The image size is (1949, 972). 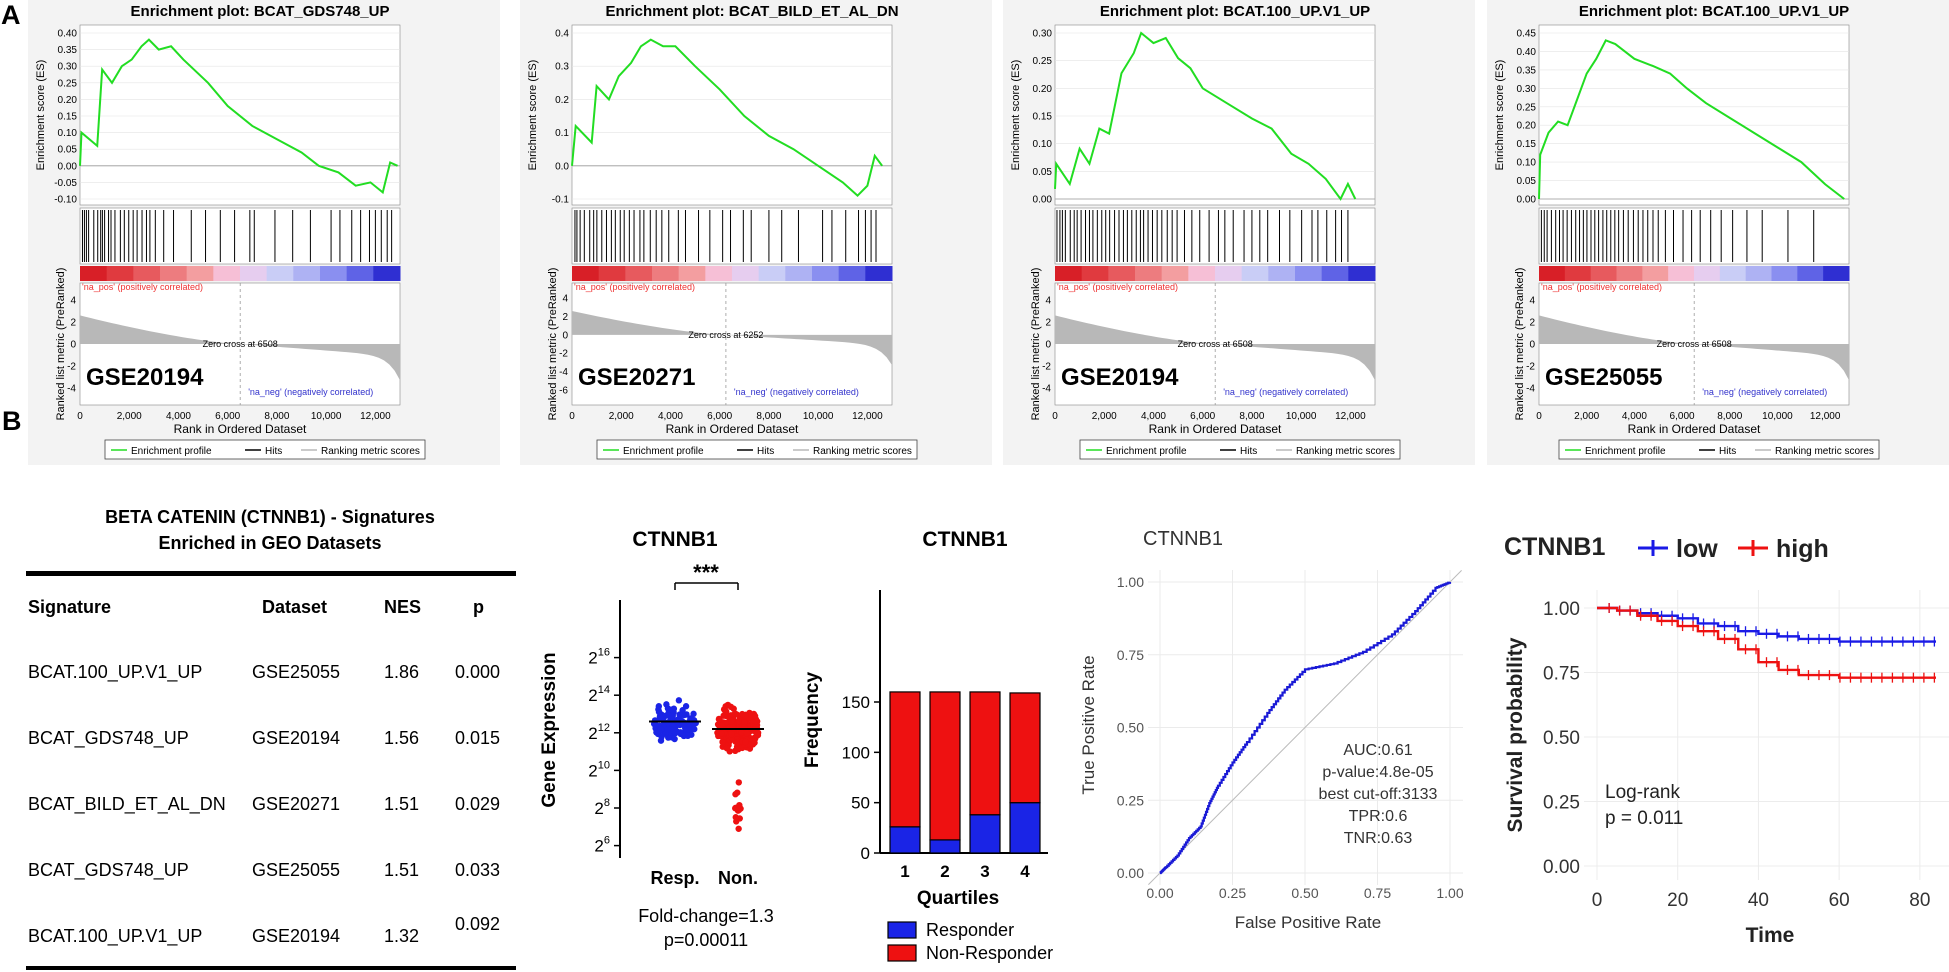 I want to click on roc-y-tick-label: 0.50, so click(x=1130, y=728).